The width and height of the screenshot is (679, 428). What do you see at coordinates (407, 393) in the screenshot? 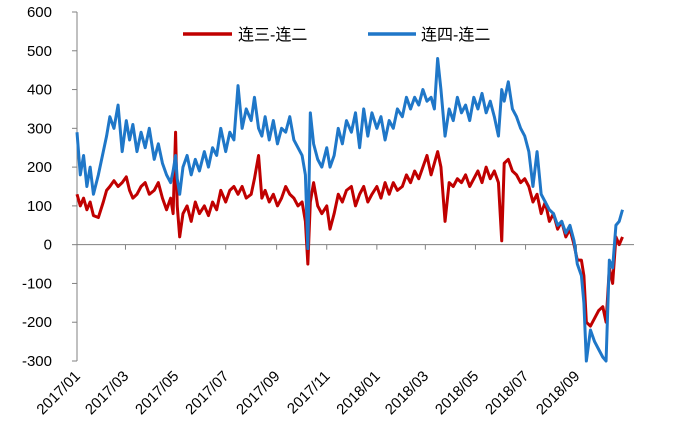
I see `x-tick-label: 2018/03` at bounding box center [407, 393].